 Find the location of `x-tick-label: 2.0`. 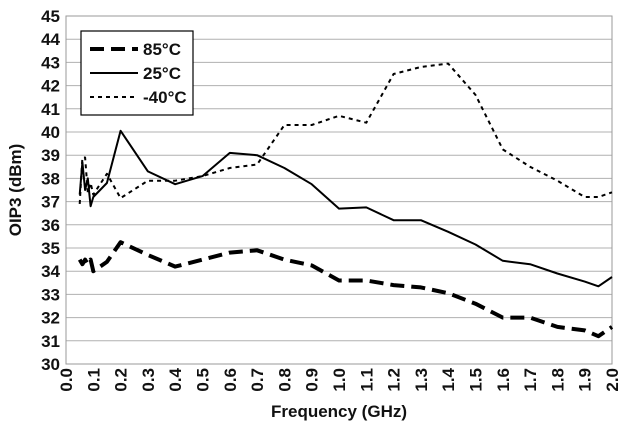

x-tick-label: 2.0 is located at coordinates (611, 380).